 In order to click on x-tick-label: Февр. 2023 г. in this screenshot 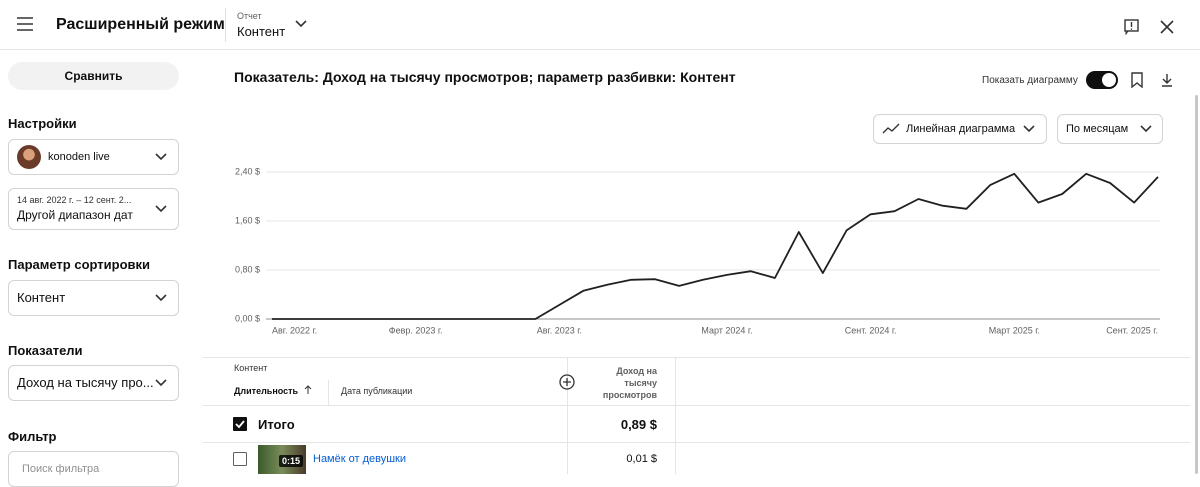, I will do `click(416, 330)`.